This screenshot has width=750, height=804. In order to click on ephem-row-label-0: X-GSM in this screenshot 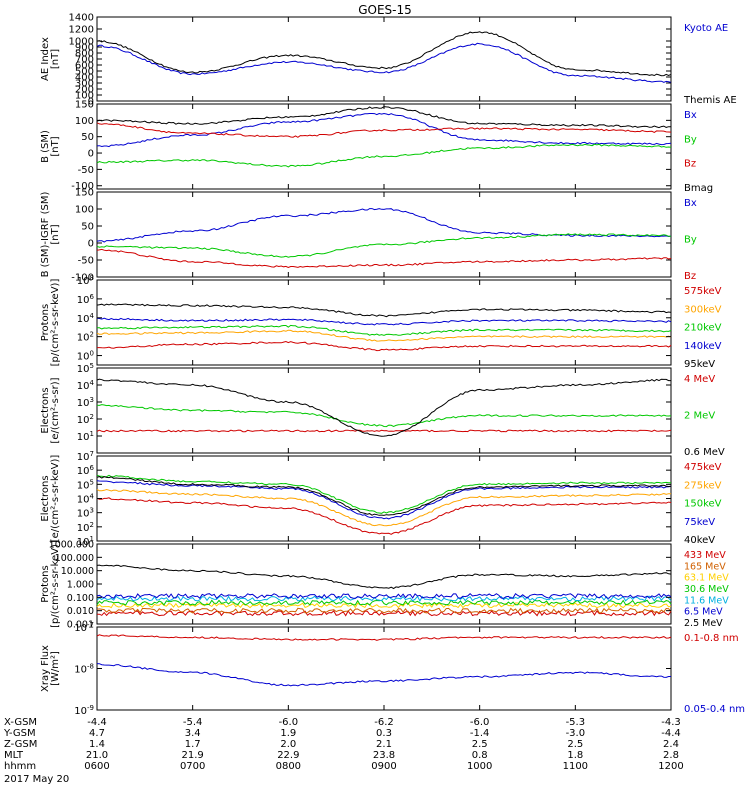, I will do `click(20, 722)`.